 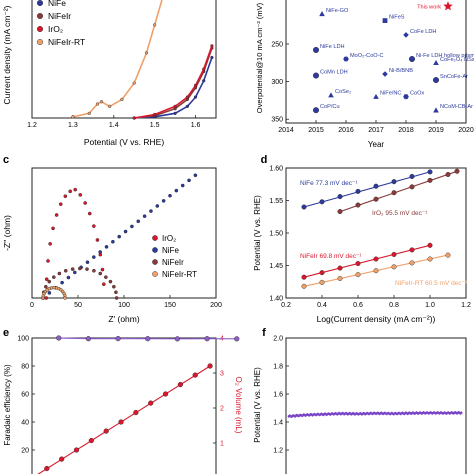 I want to click on x-tick-label: 2018, so click(x=406, y=130).